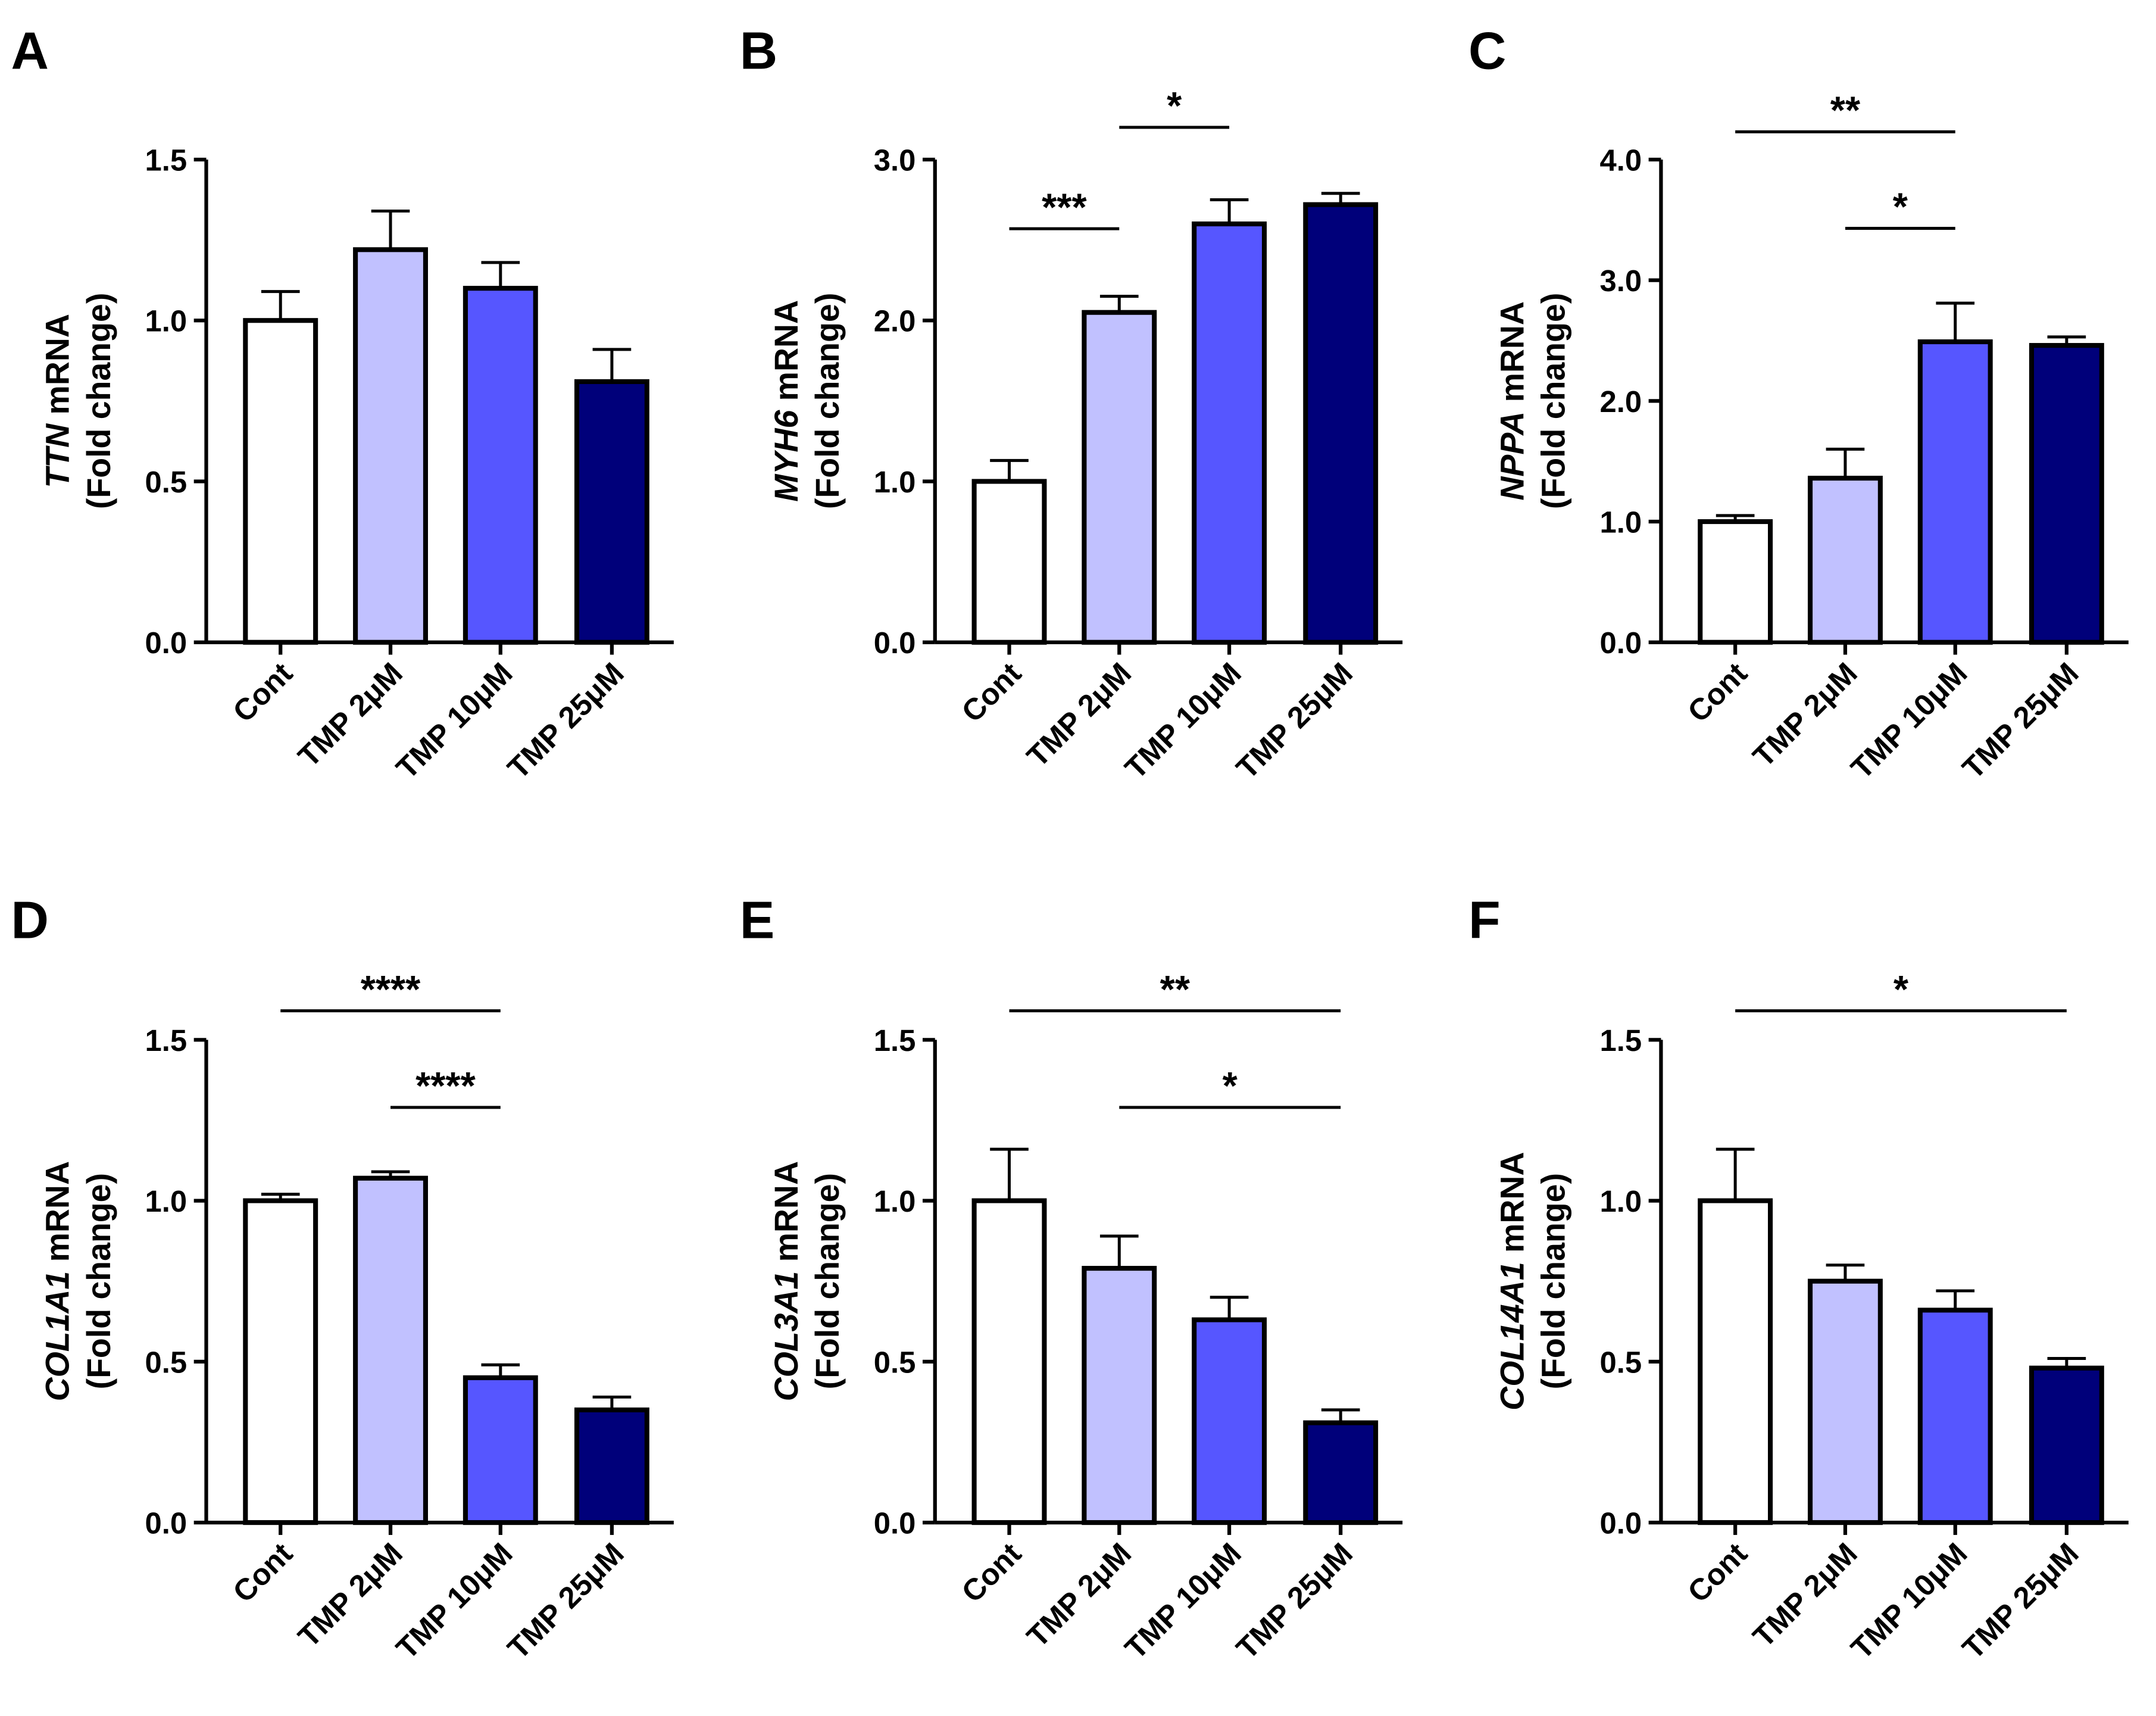 This screenshot has width=2156, height=1716. What do you see at coordinates (786, 456) in the screenshot?
I see `y-axis-title-gene: MYH6` at bounding box center [786, 456].